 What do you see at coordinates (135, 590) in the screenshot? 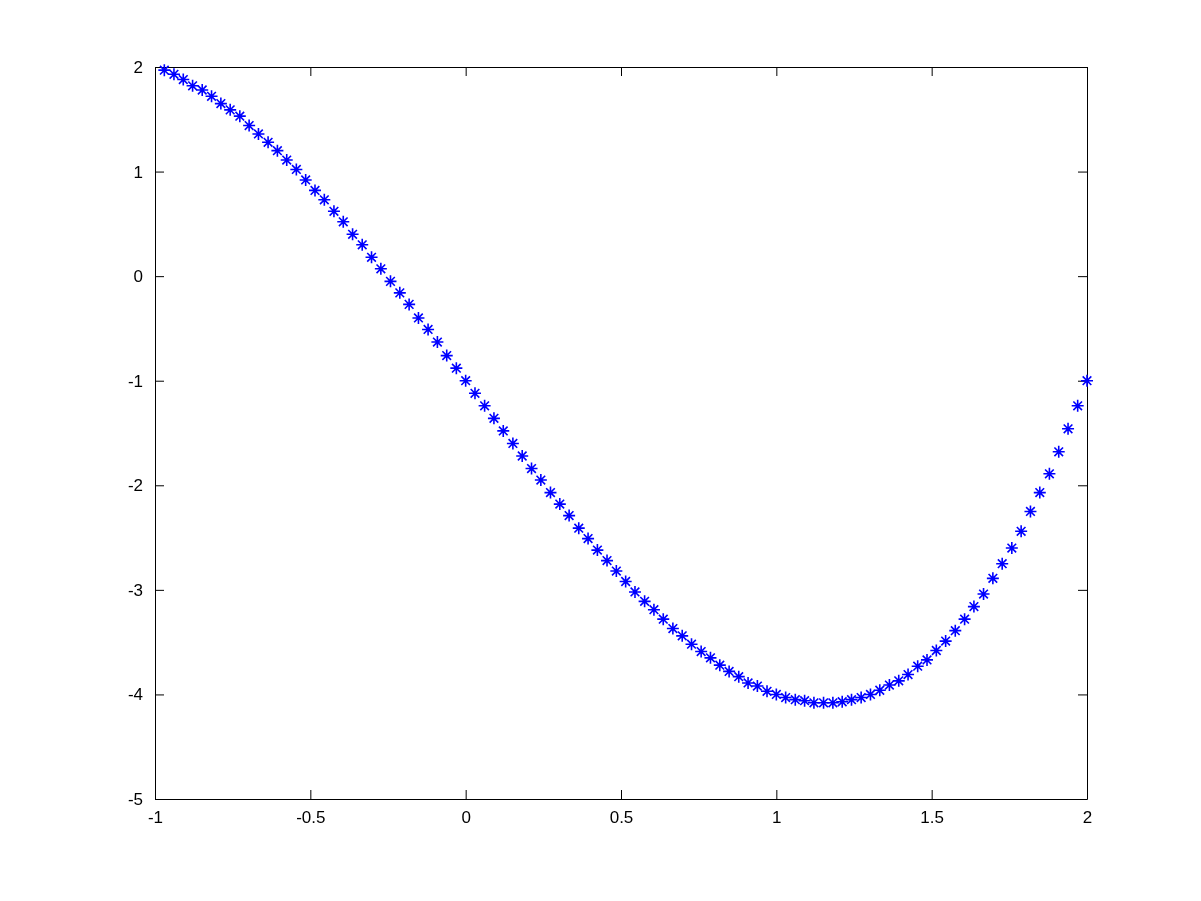
I see `y-tick-label: -3` at bounding box center [135, 590].